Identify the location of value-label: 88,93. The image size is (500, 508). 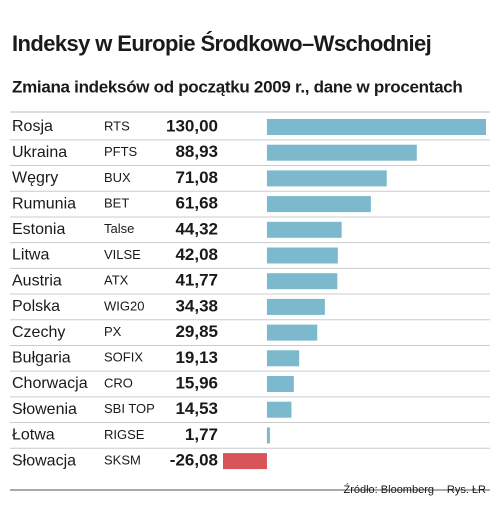
(196, 151).